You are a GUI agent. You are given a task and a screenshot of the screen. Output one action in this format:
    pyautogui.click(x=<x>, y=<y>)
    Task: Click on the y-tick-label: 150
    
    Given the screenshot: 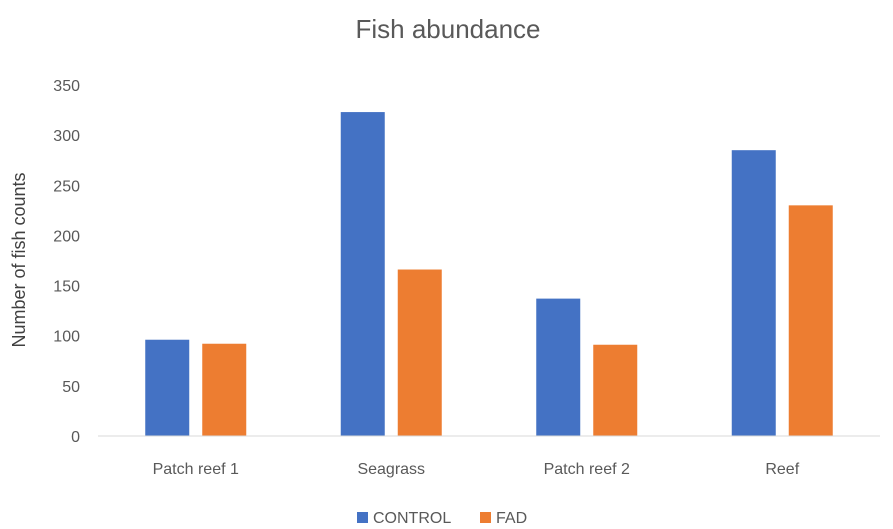 What is the action you would take?
    pyautogui.click(x=66, y=287)
    